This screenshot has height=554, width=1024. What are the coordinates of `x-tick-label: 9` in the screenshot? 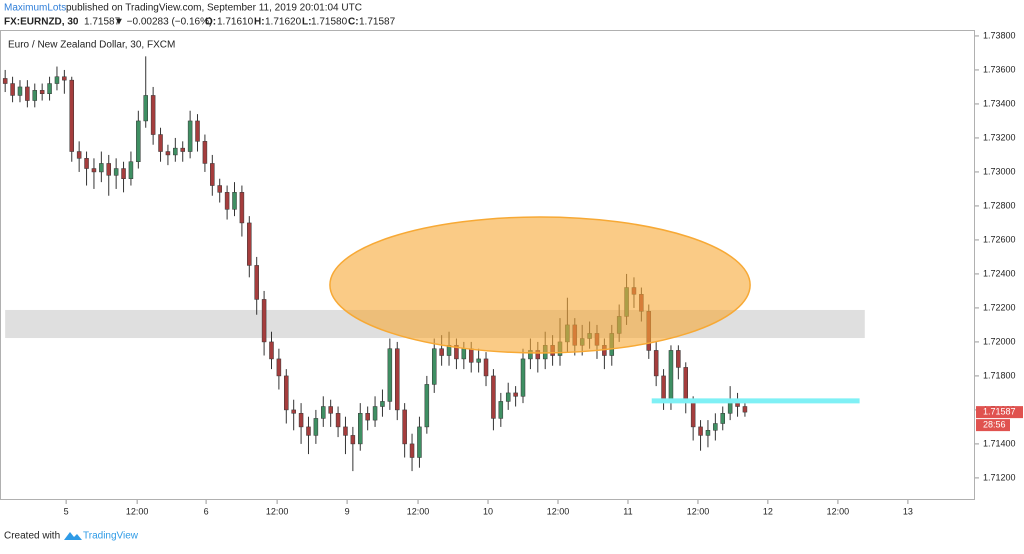 It's located at (347, 511).